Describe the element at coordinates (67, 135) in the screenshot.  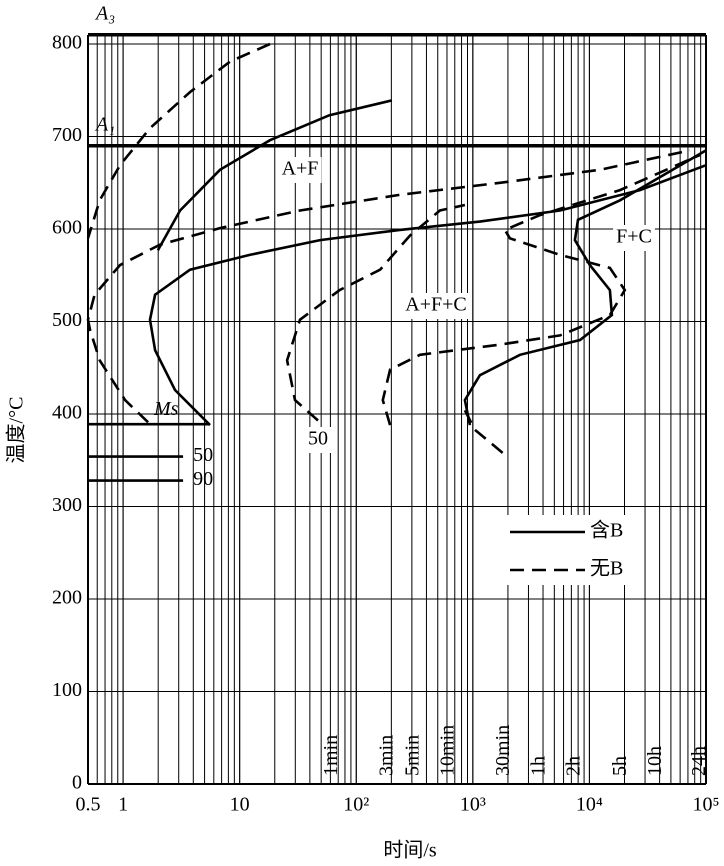
I see `y-tick-label: 700` at that location.